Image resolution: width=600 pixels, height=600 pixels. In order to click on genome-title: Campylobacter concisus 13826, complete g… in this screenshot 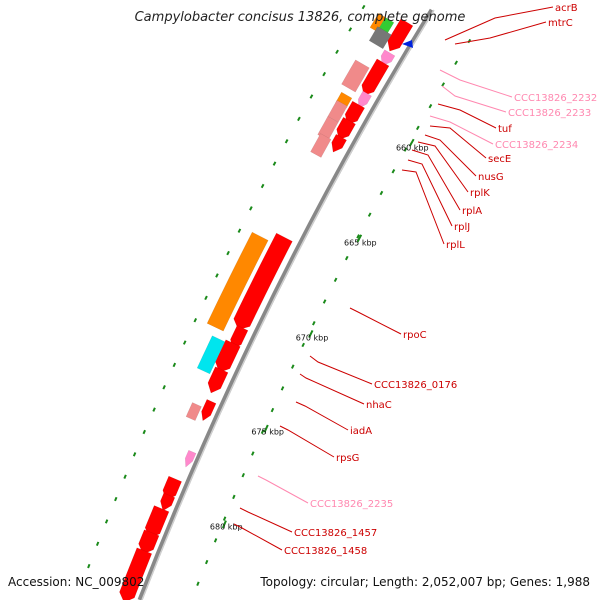, I will do `click(300, 17)`.